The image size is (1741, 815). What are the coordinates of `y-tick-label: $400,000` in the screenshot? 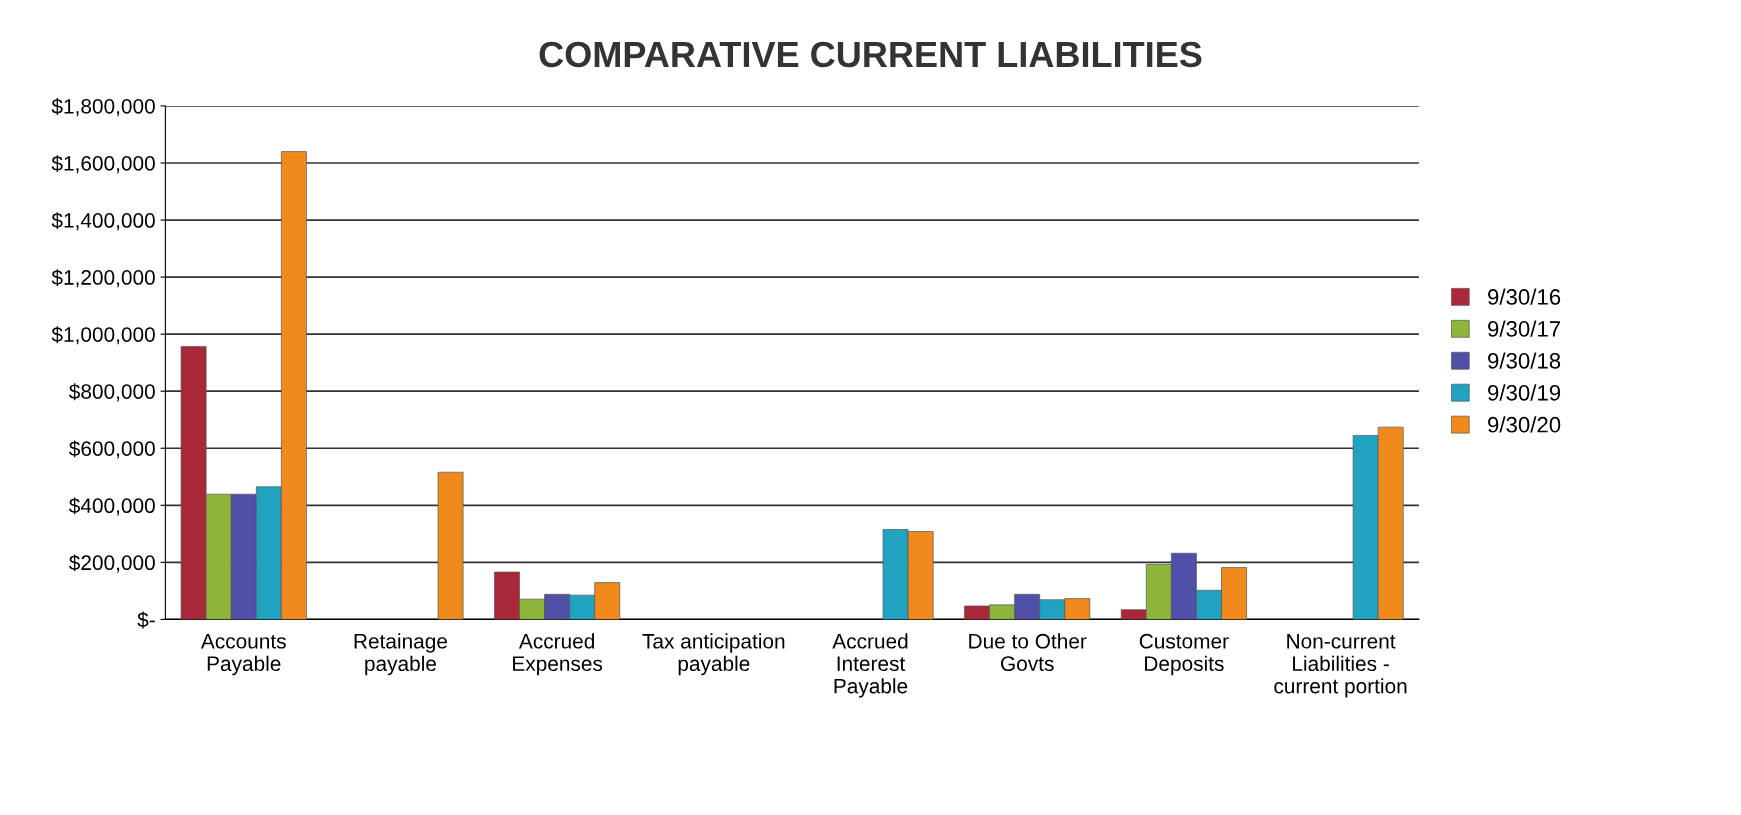 It's located at (112, 506).